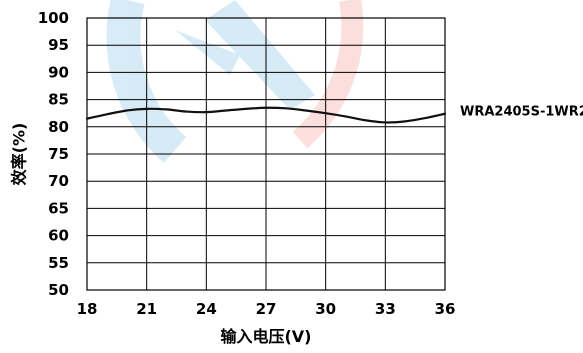 This screenshot has height=353, width=583. I want to click on x-axis-title: 输入电压(V), so click(265, 336).